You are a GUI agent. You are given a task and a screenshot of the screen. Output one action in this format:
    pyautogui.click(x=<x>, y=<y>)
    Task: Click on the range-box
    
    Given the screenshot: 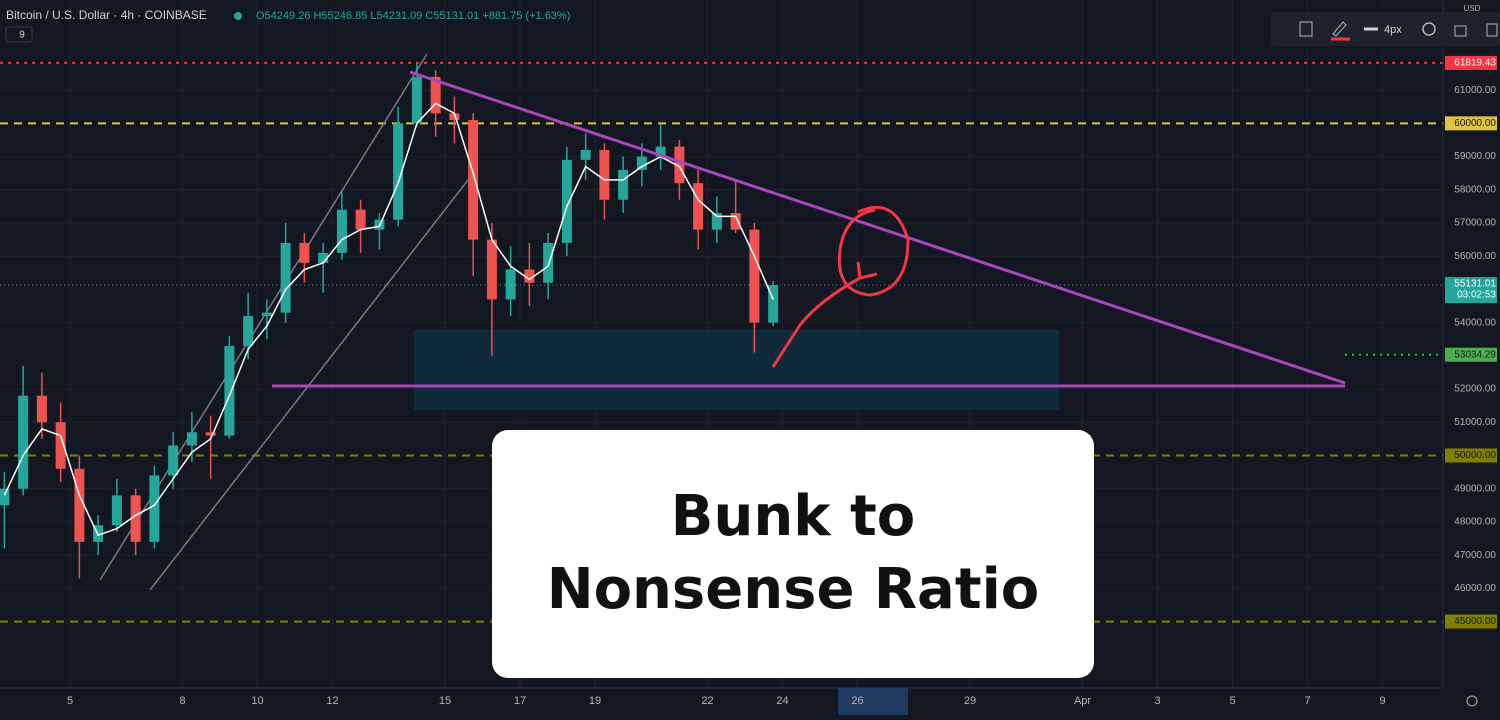 What is the action you would take?
    pyautogui.click(x=736, y=370)
    